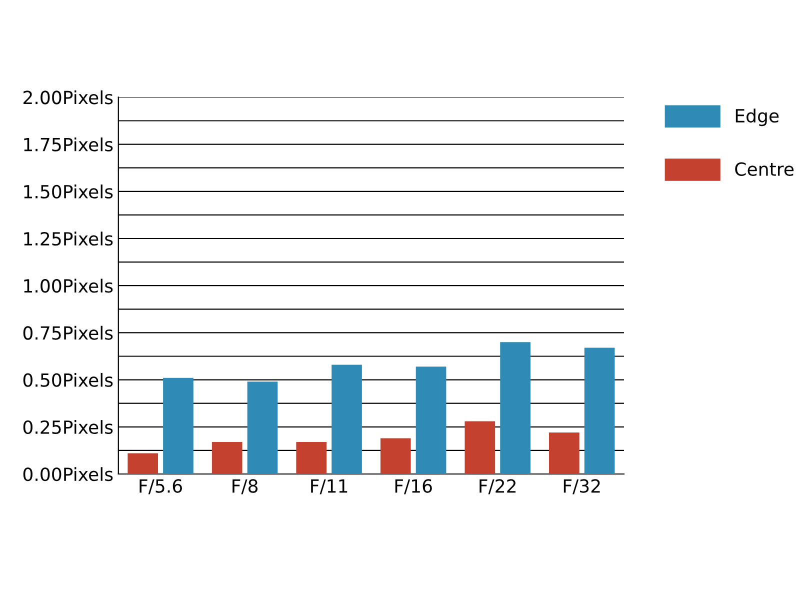  I want to click on y-tick-label: 0.50Pixels, so click(68, 379).